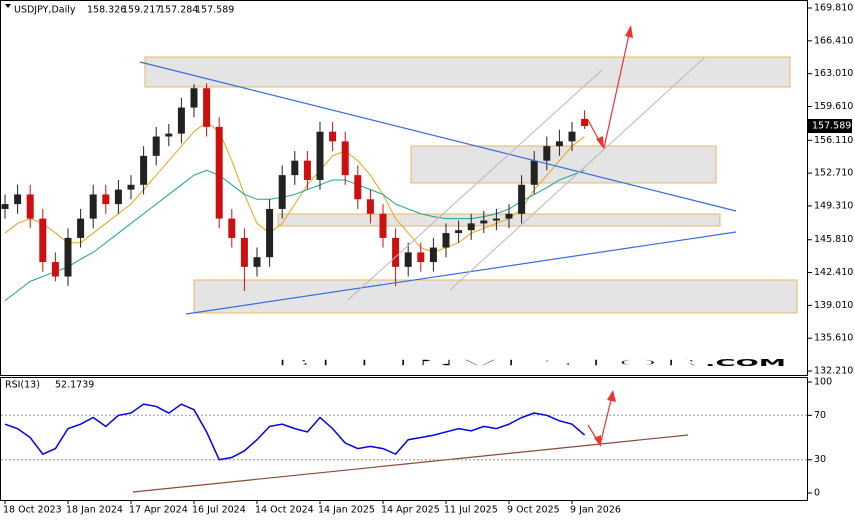 Image resolution: width=855 pixels, height=521 pixels. What do you see at coordinates (284, 510) in the screenshot?
I see `x-tick-label: 14 Oct 2024` at bounding box center [284, 510].